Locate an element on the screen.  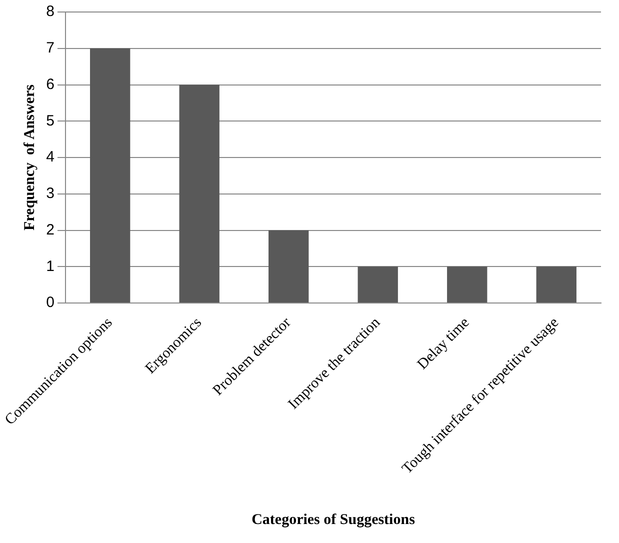
y-tick-label: 4 is located at coordinates (50, 157).